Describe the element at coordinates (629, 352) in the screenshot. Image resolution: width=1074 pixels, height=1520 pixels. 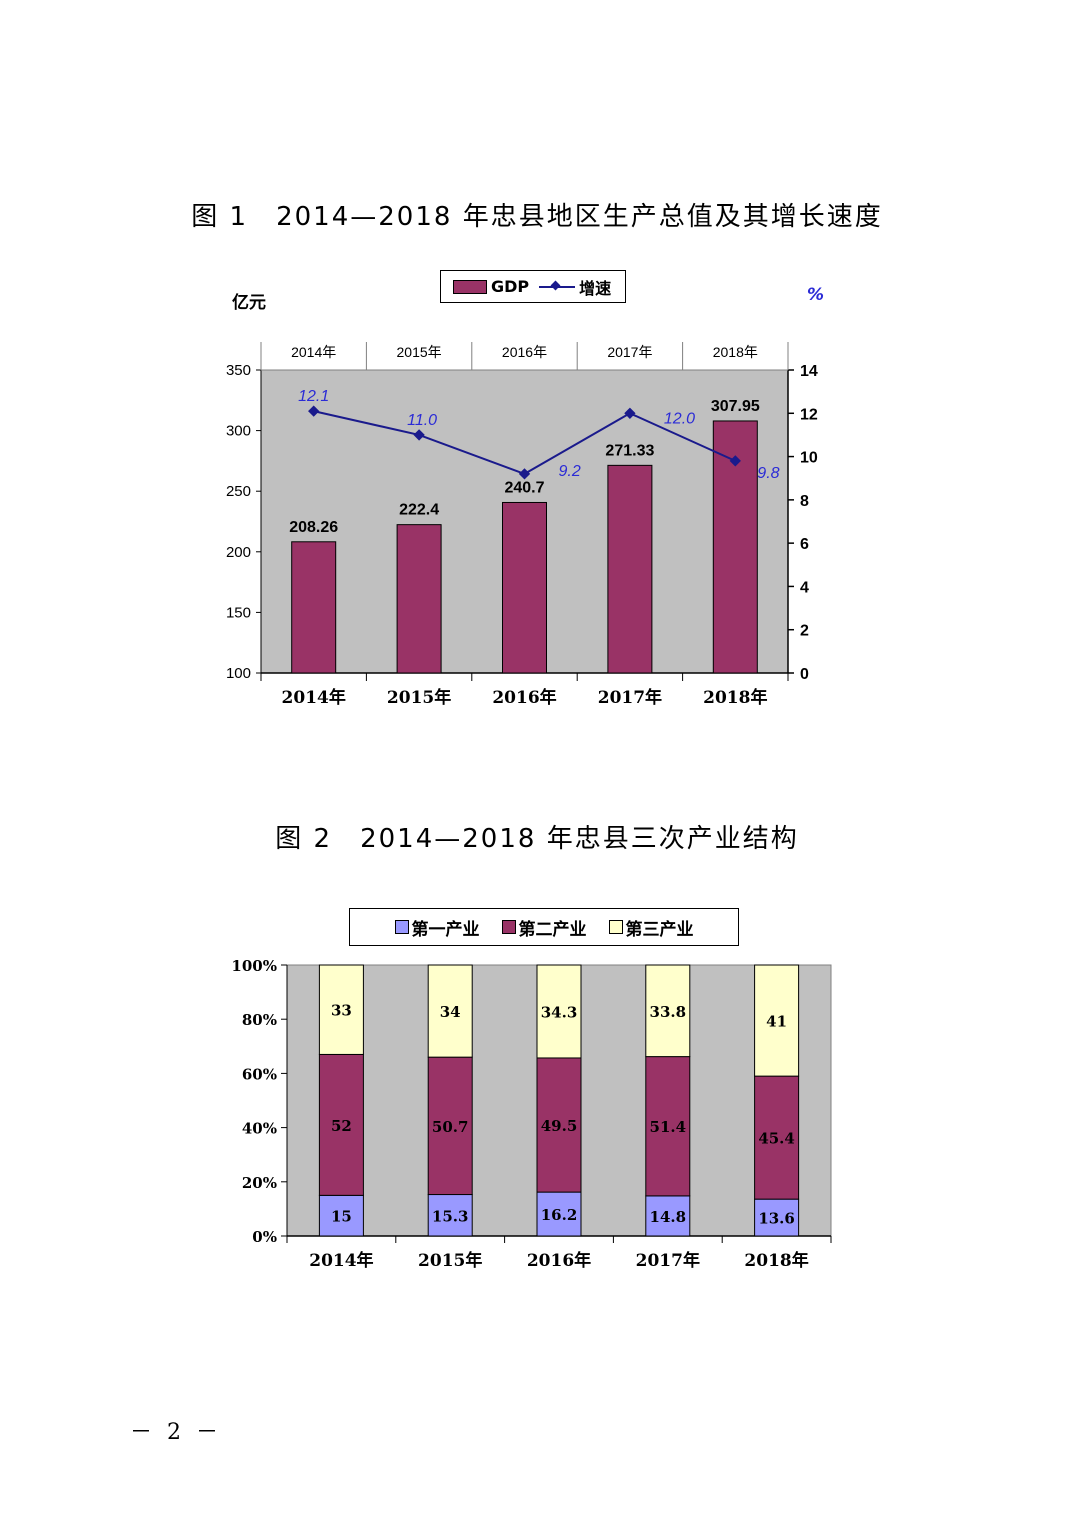
I see `top-category-label: 2017年` at that location.